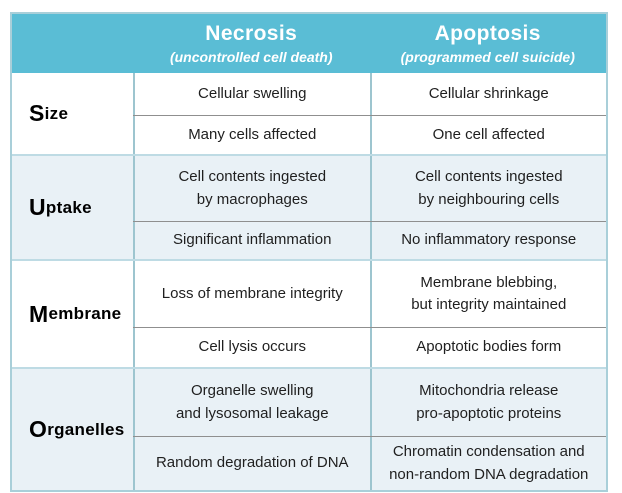 The image size is (622, 493). I want to click on necrosis-cell: Cell lysis occurs, so click(251, 347).